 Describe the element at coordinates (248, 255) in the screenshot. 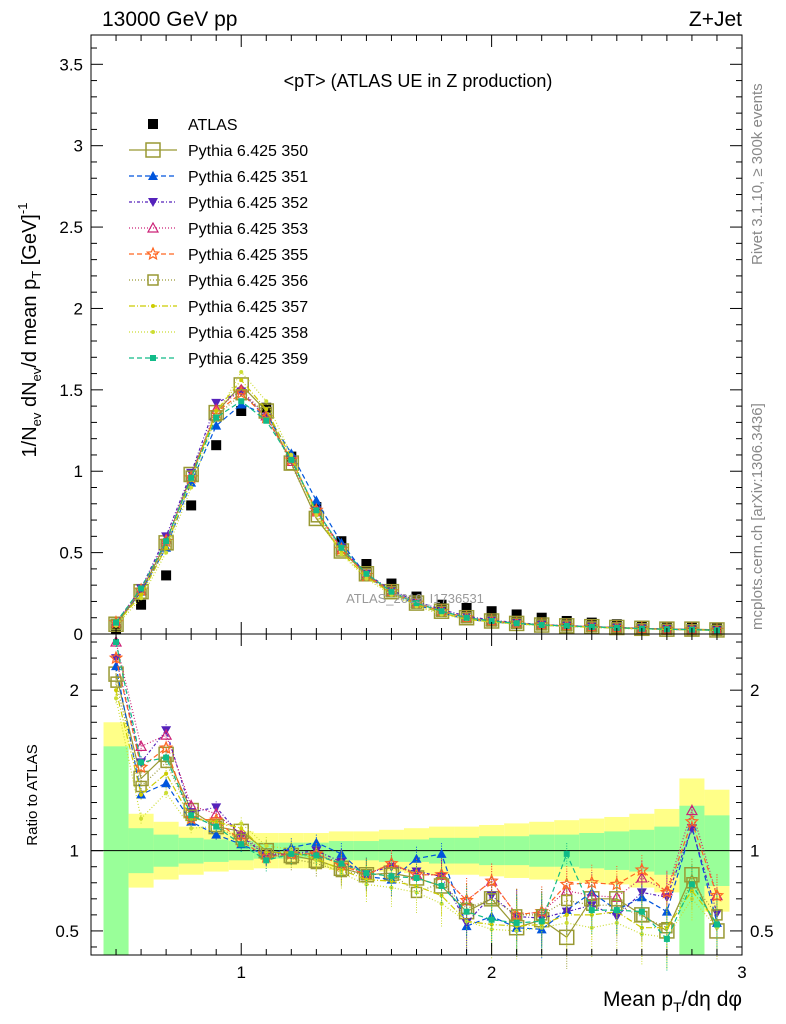

I see `legend-label: Pythia 6.425 355` at that location.